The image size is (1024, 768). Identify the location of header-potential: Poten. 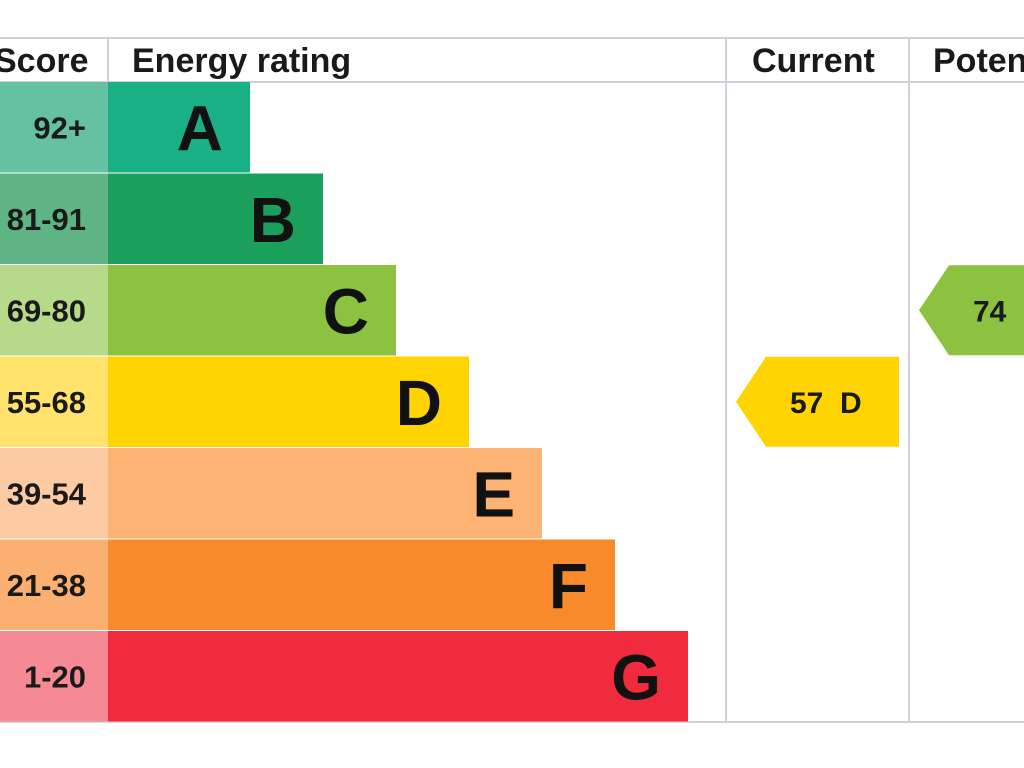
(978, 61).